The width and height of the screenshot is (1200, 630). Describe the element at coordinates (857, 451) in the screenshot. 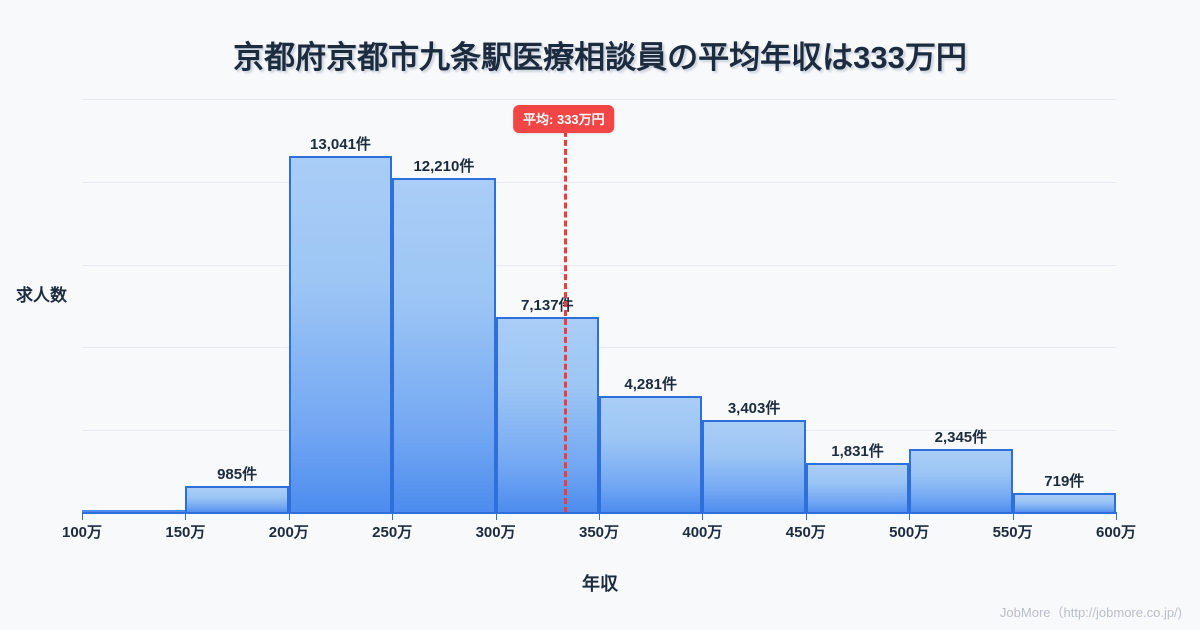

I see `bar-value-label: 1,831件` at that location.